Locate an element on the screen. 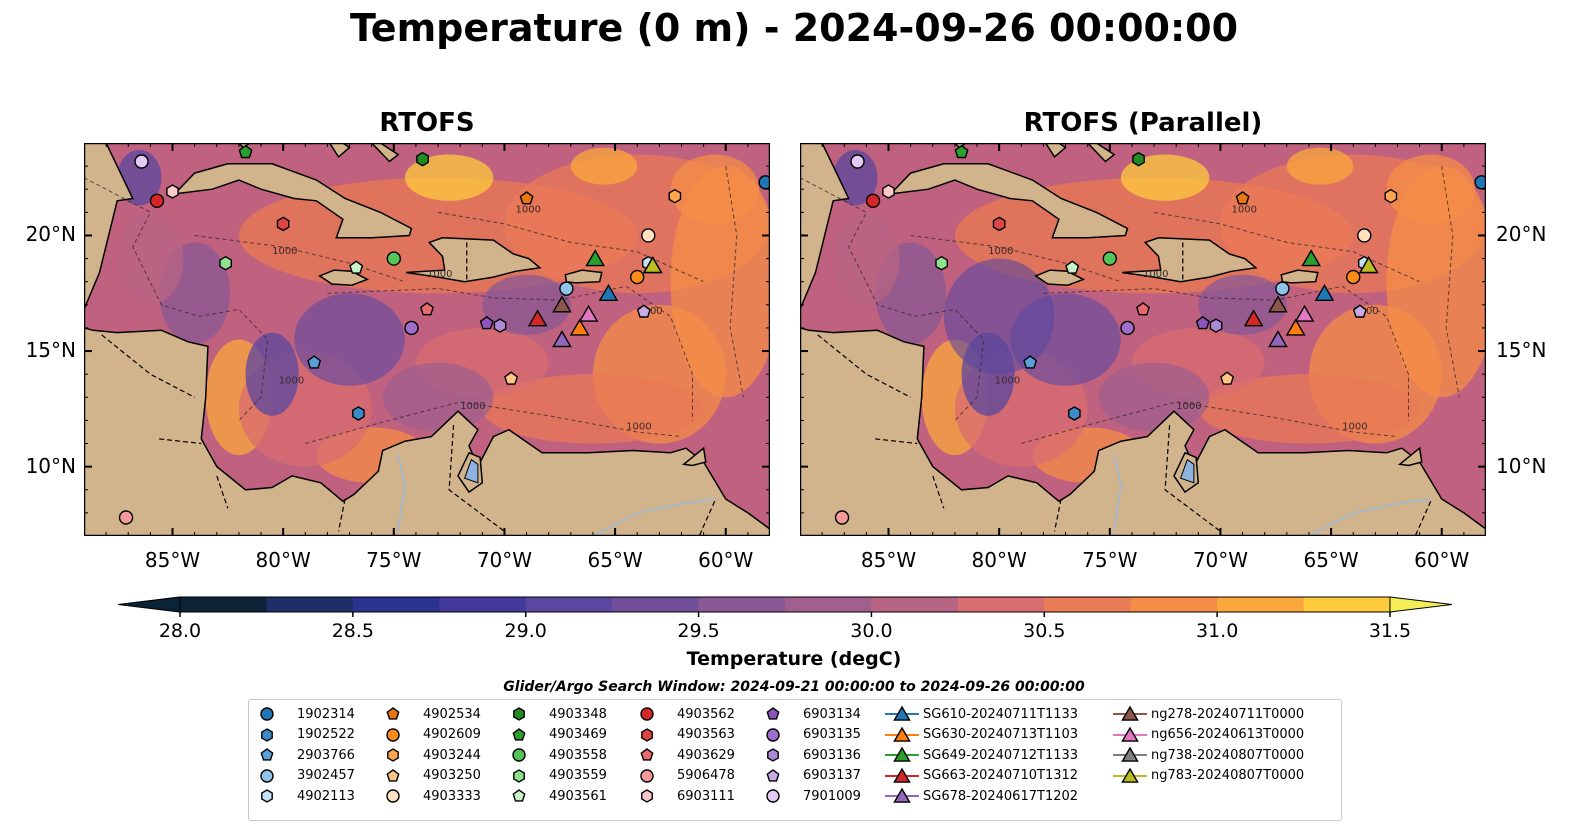 The height and width of the screenshot is (829, 1588). x-tick-label: 85°W is located at coordinates (888, 560).